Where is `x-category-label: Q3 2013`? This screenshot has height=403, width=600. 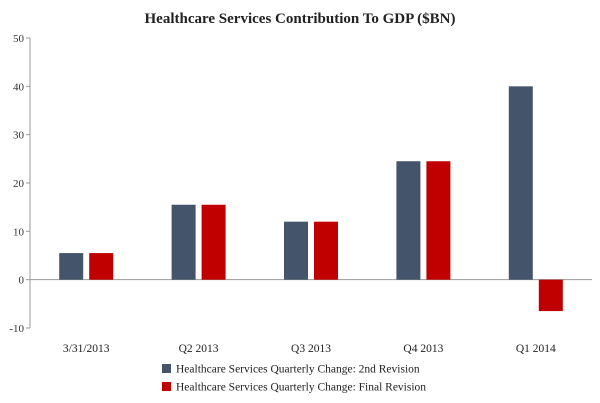 x-category-label: Q3 2013 is located at coordinates (311, 349).